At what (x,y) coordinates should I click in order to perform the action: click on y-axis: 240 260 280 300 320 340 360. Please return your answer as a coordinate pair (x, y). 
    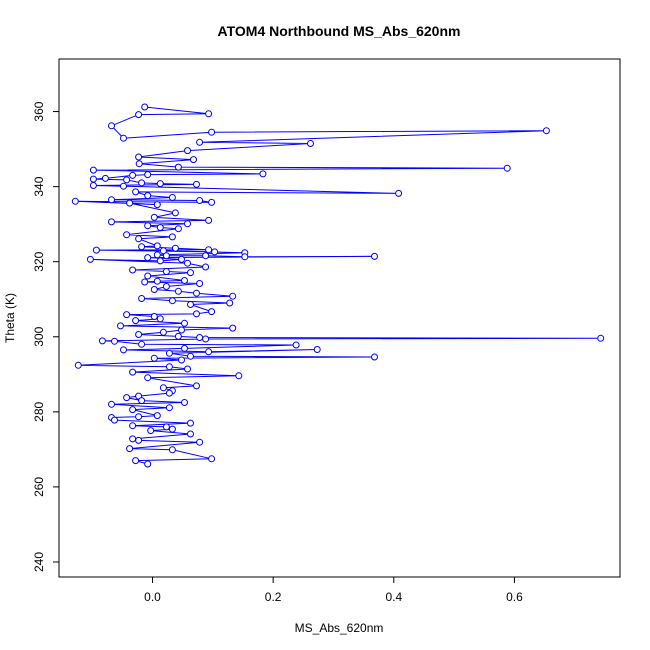
    Looking at the image, I should click on (46, 336).